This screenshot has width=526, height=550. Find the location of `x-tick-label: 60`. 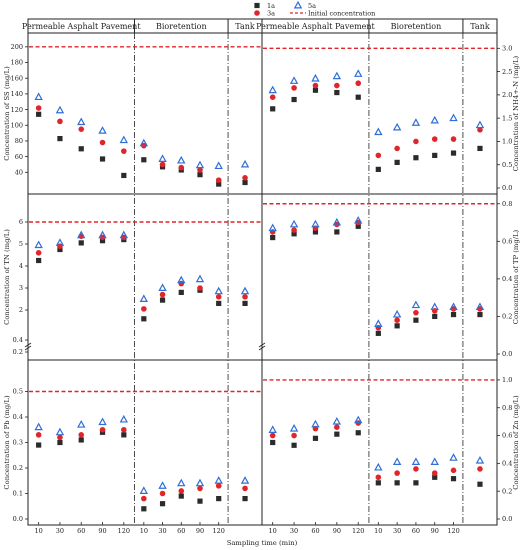

x-tick-label: 60 is located at coordinates (416, 531).